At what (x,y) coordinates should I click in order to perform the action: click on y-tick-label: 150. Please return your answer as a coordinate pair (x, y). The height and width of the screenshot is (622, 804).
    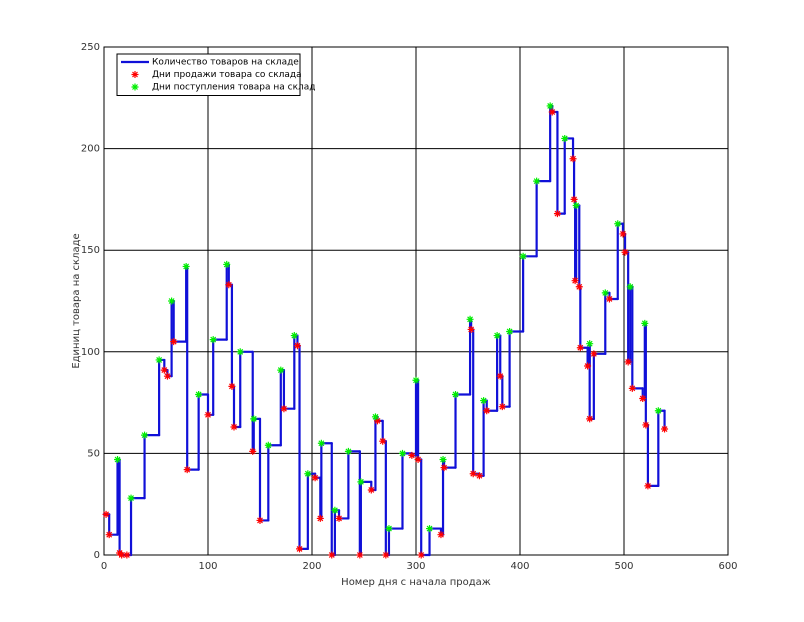
    Looking at the image, I should click on (90, 250).